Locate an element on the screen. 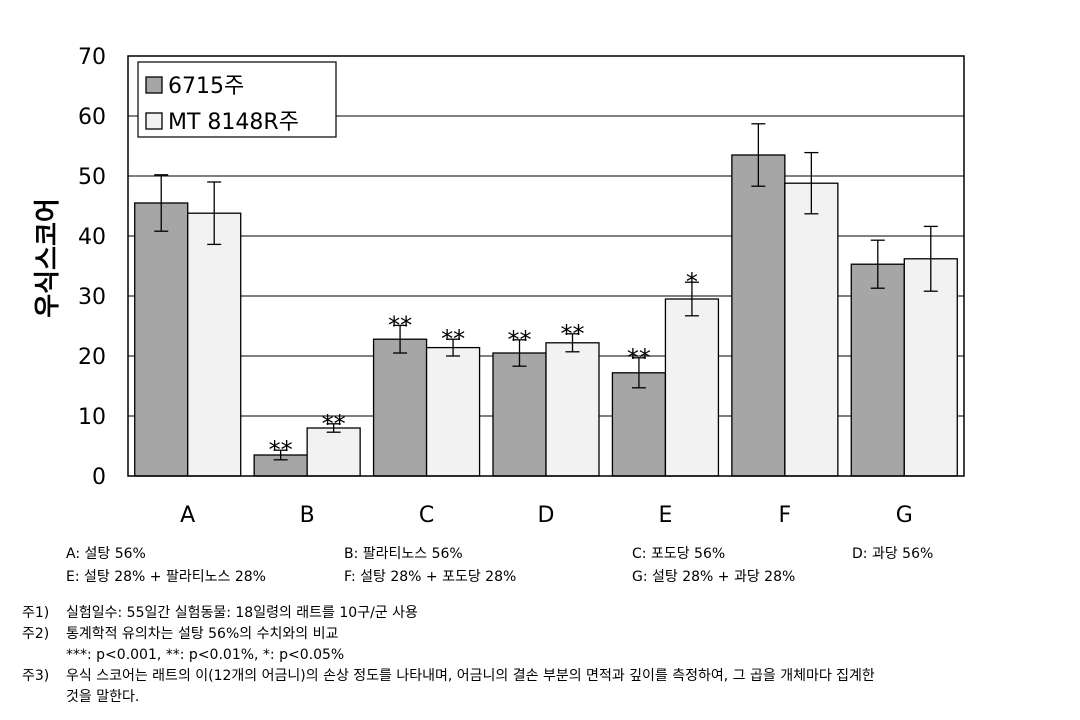  def-f: F: 설탕 28% + 포도당 28% is located at coordinates (430, 577).